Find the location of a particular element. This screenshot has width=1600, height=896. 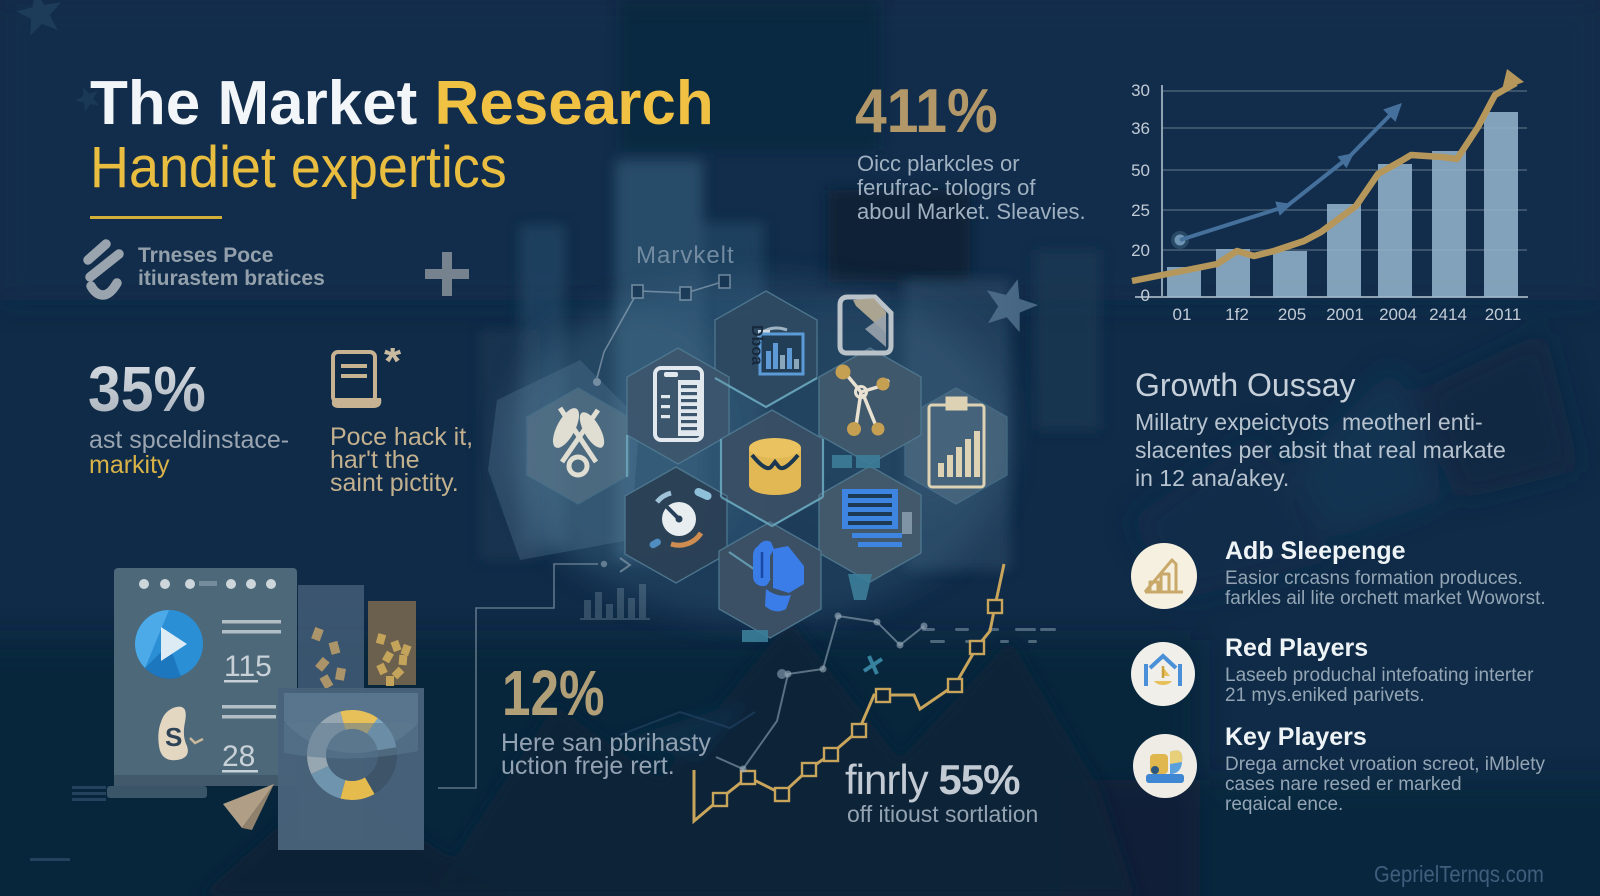

svg-text: 115 is located at coordinates (248, 666).